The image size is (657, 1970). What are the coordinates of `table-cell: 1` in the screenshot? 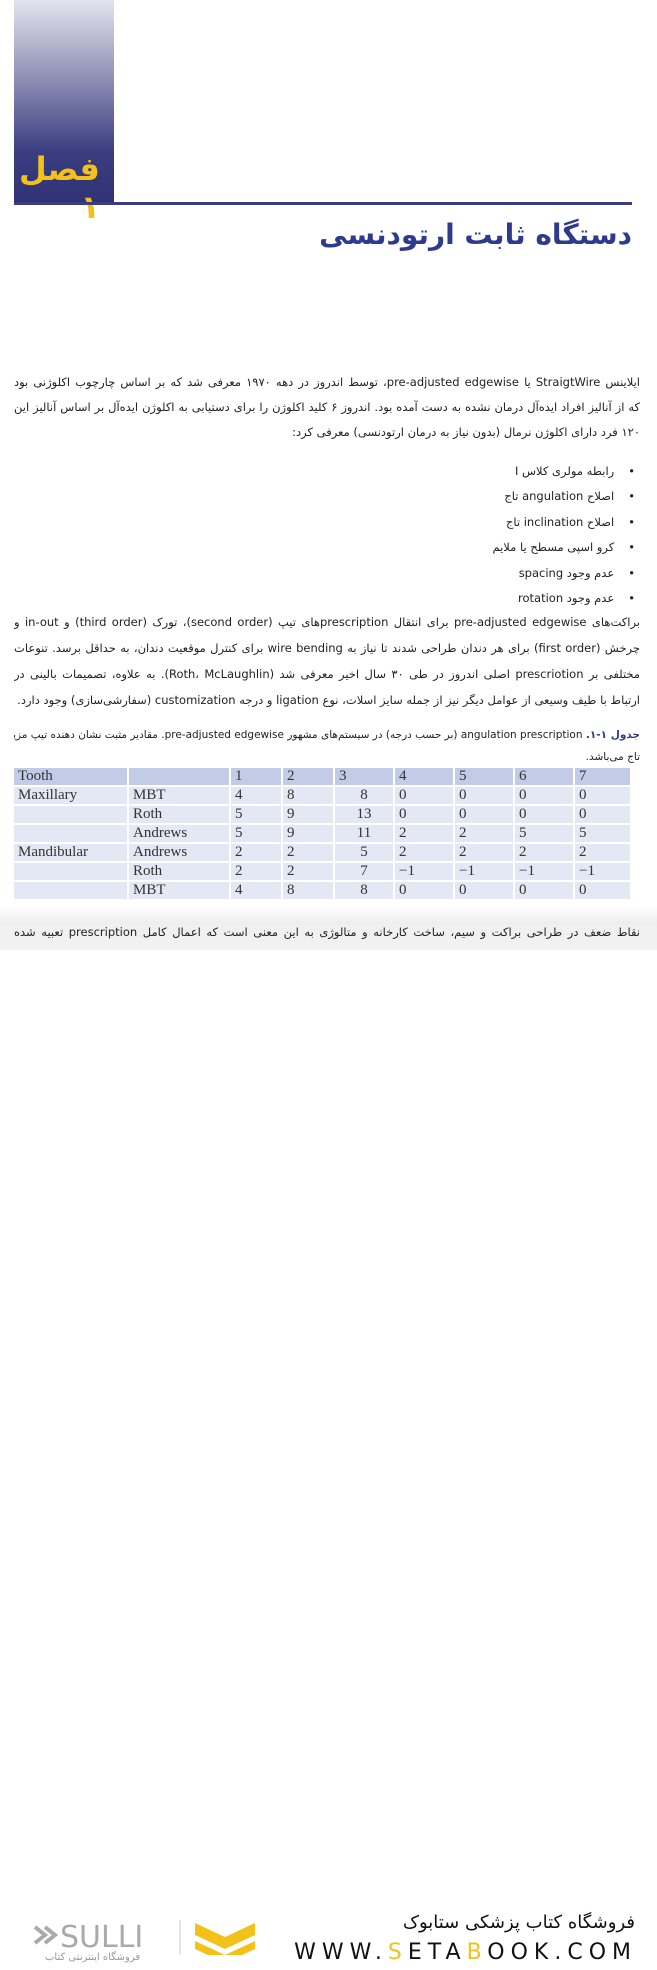 It's located at (256, 776).